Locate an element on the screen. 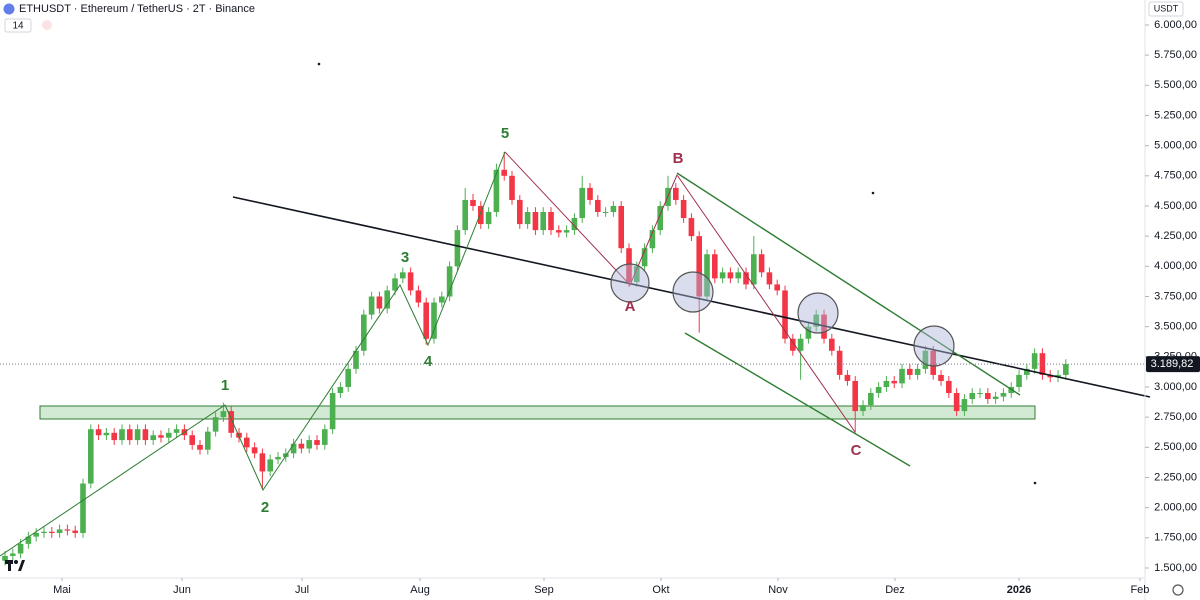  y-tick-label: 6.000,00 is located at coordinates (1175, 25).